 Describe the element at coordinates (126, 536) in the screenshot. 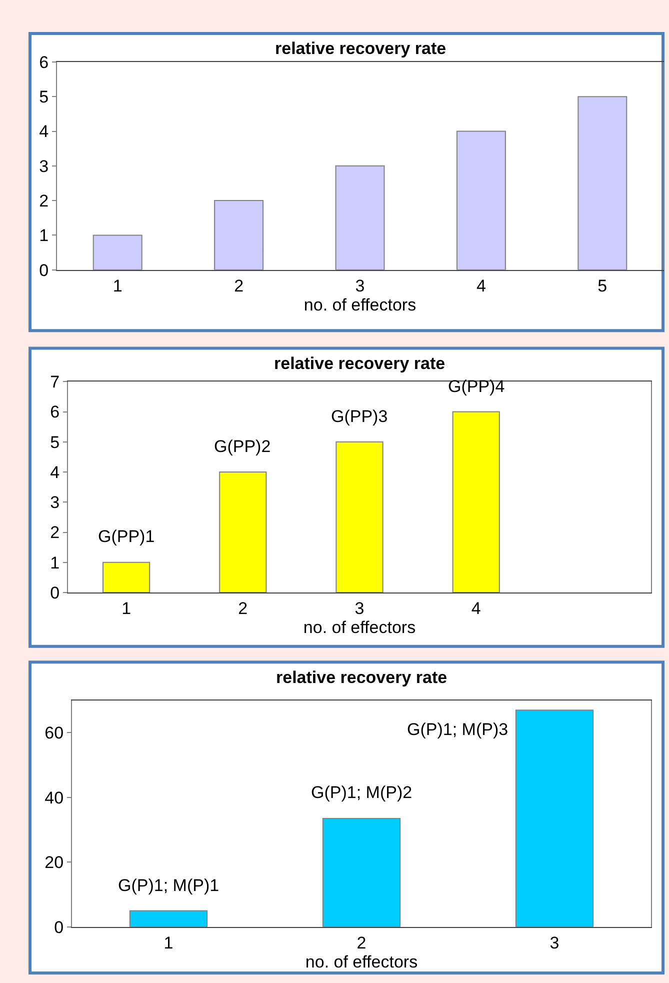

I see `annotation: G(PP)1` at that location.